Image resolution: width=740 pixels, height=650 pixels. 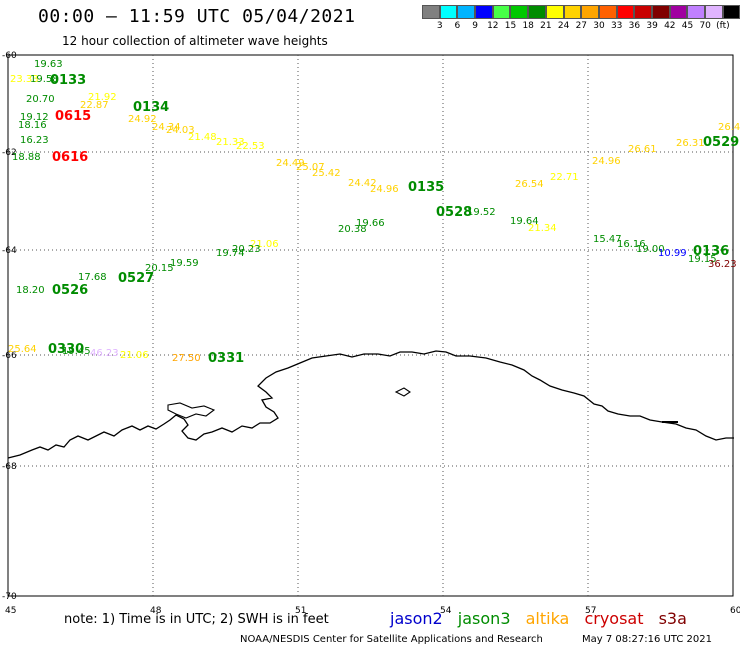 What do you see at coordinates (524, 221) in the screenshot?
I see `wave-height-value: 19.64` at bounding box center [524, 221].